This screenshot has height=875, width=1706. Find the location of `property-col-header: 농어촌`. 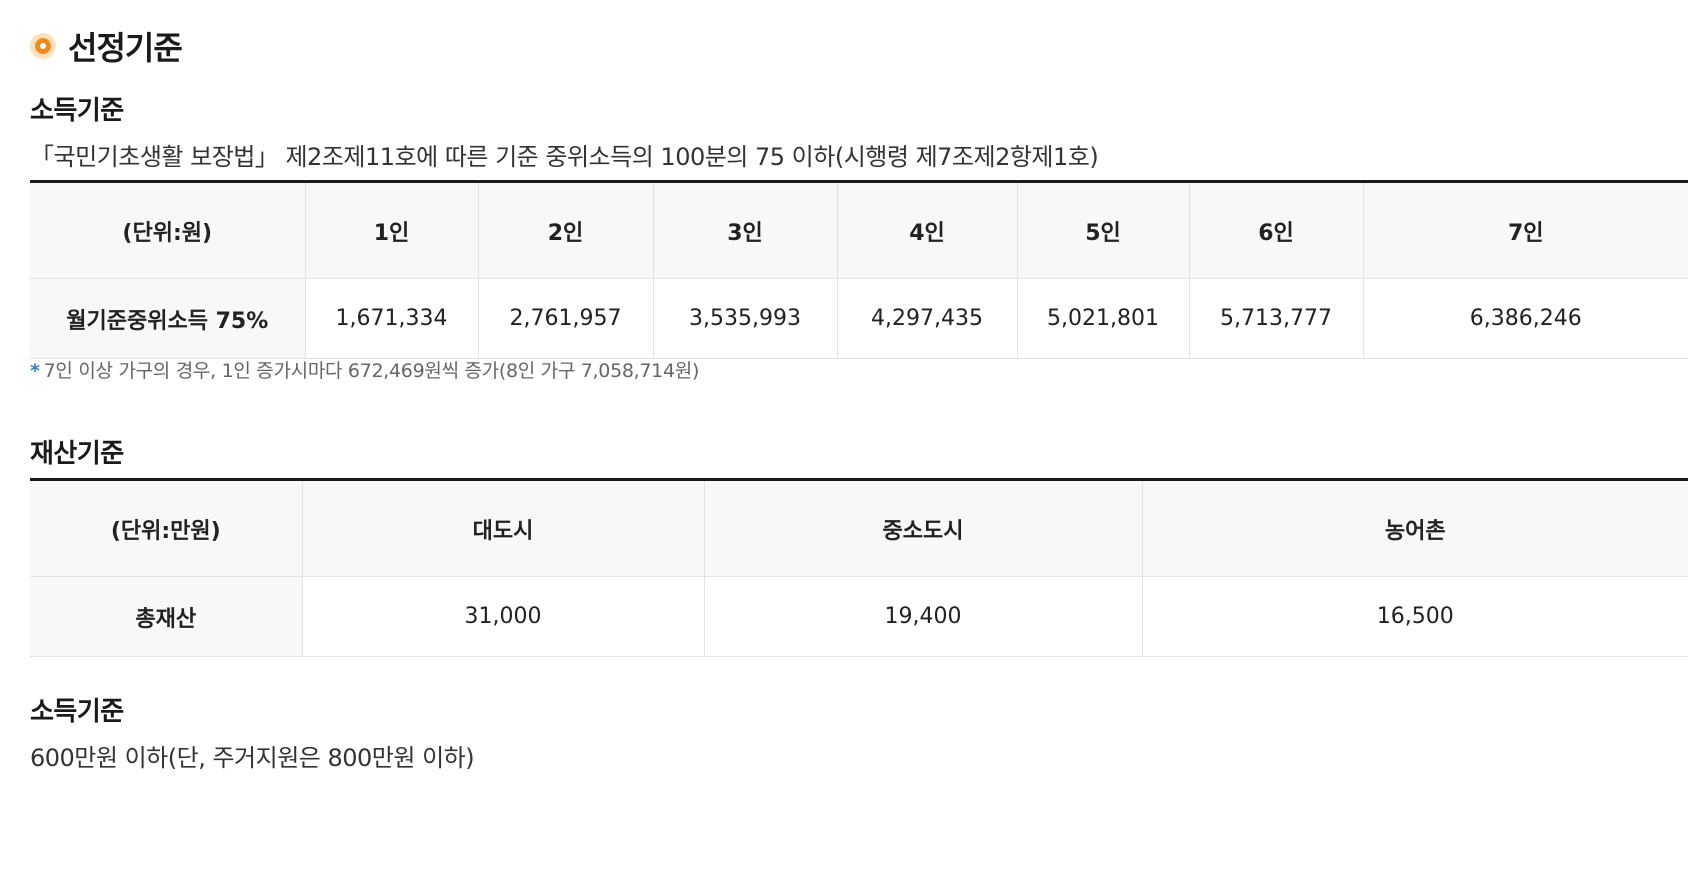

property-col-header: 농어촌 is located at coordinates (1414, 528).